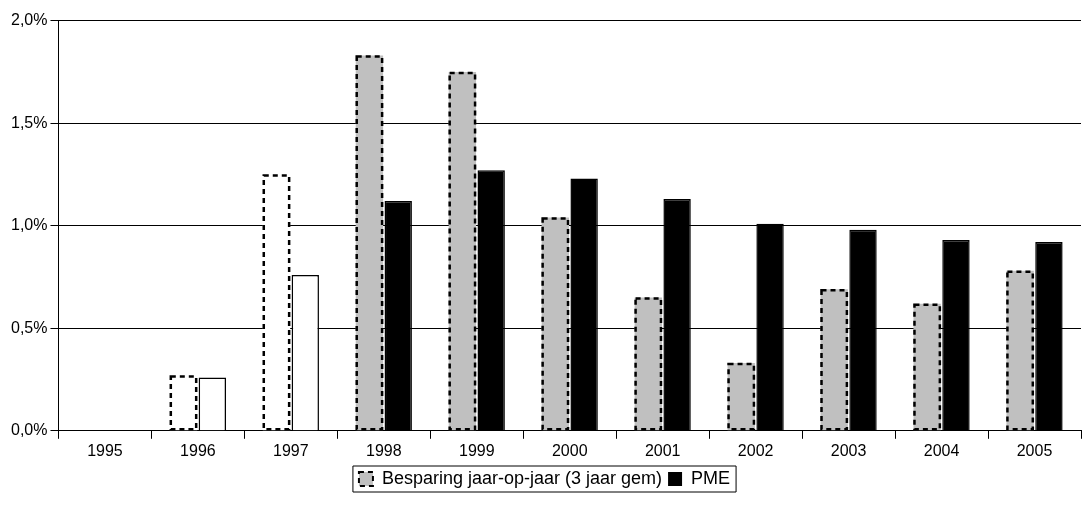 The height and width of the screenshot is (510, 1091). I want to click on y-tick-label: 0,0%, so click(29, 430).